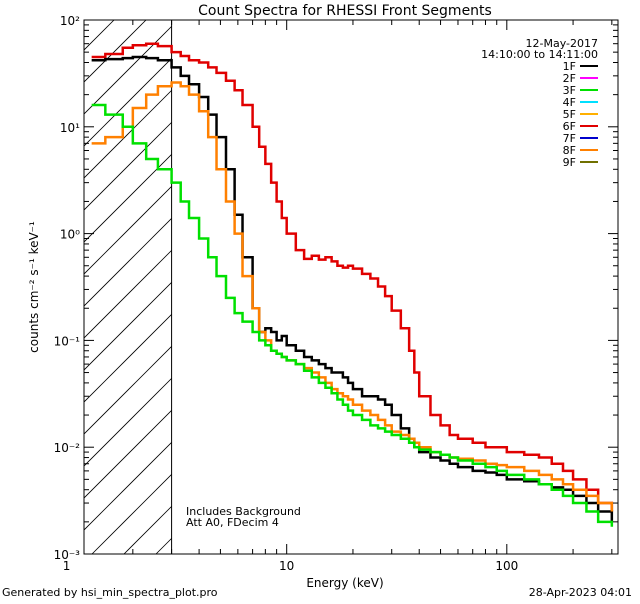  Describe the element at coordinates (70, 21) in the screenshot. I see `y-tick-label: 10²` at that location.